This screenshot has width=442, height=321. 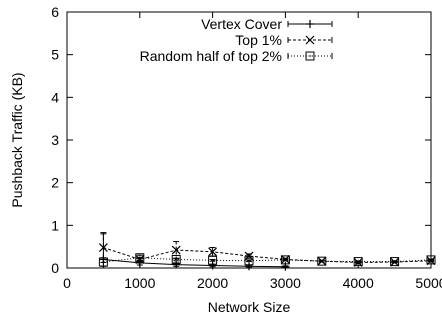 What do you see at coordinates (55, 140) in the screenshot?
I see `y-tick-label: 3` at bounding box center [55, 140].